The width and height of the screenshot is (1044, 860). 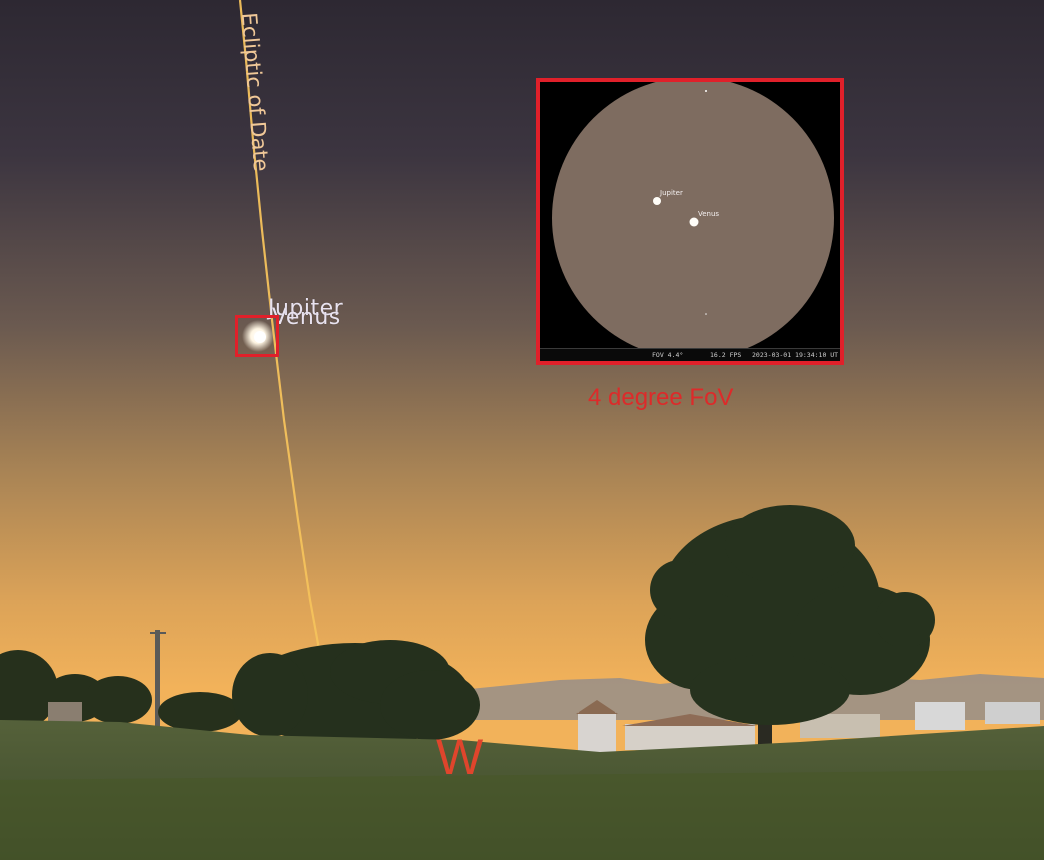 I want to click on ecliptic-line, so click(x=280, y=328).